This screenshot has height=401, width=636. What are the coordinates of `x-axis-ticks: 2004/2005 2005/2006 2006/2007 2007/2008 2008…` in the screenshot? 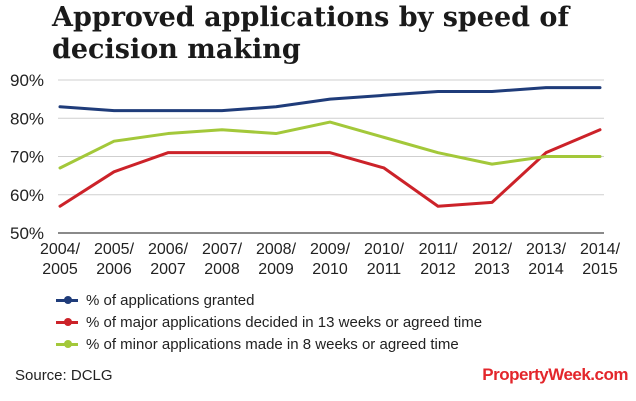 It's located at (330, 259).